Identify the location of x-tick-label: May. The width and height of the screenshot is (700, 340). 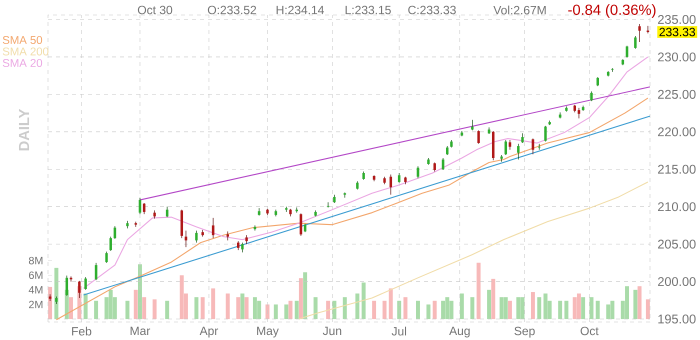
(268, 332).